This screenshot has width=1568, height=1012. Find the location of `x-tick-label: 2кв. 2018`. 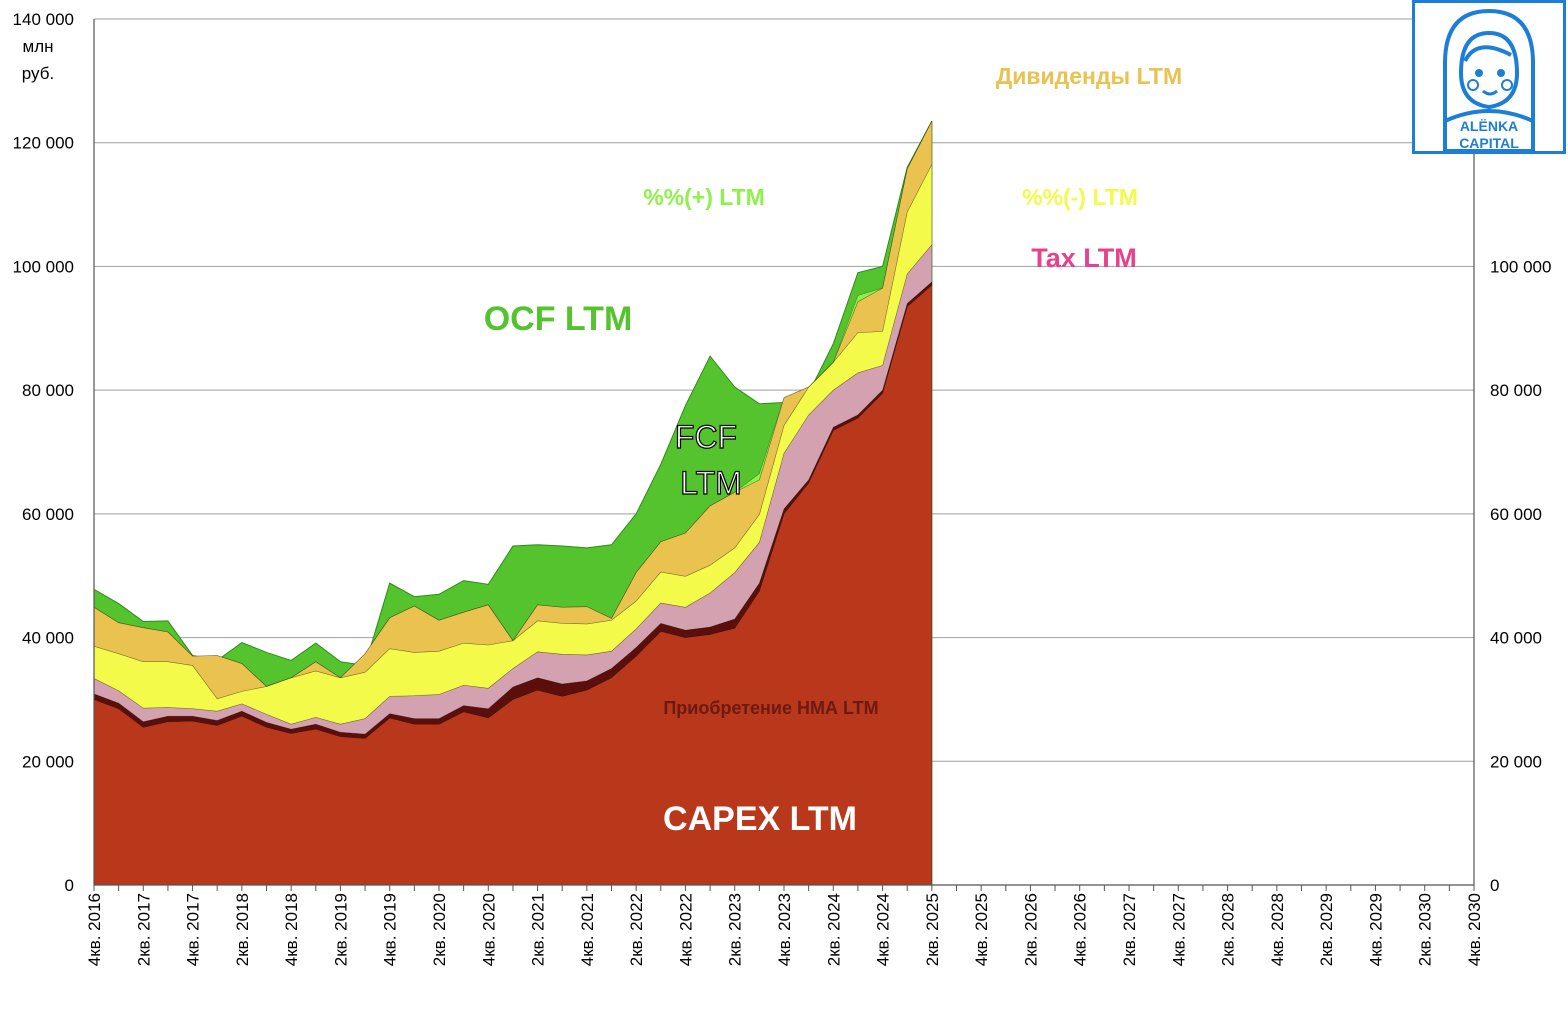

x-tick-label: 2кв. 2018 is located at coordinates (242, 929).